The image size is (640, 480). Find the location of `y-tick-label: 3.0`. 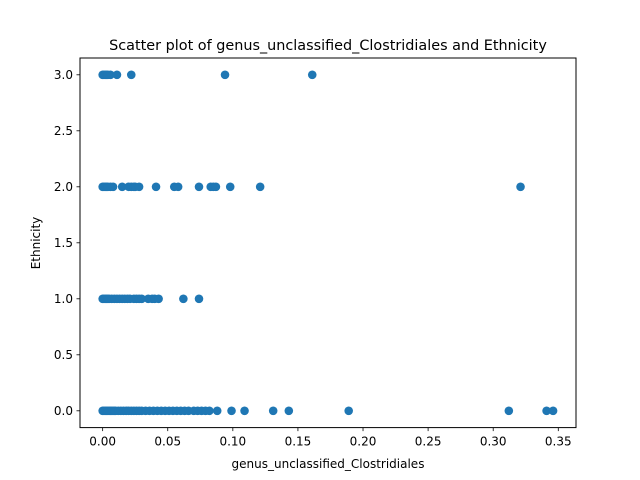

y-tick-label: 3.0 is located at coordinates (63, 75).